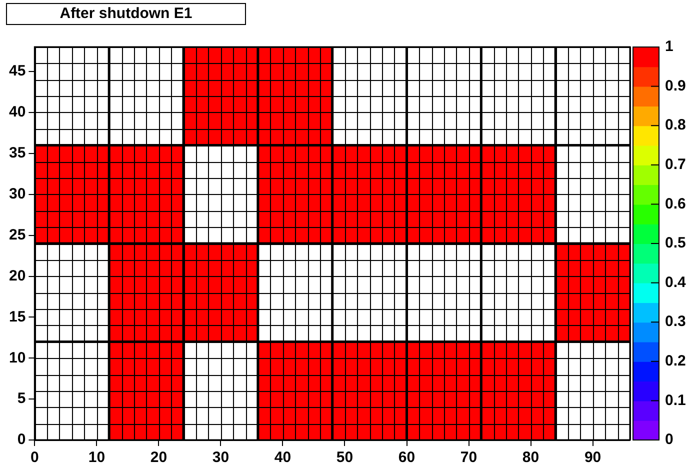 The image size is (696, 472). Describe the element at coordinates (593, 457) in the screenshot. I see `x-tick-label: 90` at that location.